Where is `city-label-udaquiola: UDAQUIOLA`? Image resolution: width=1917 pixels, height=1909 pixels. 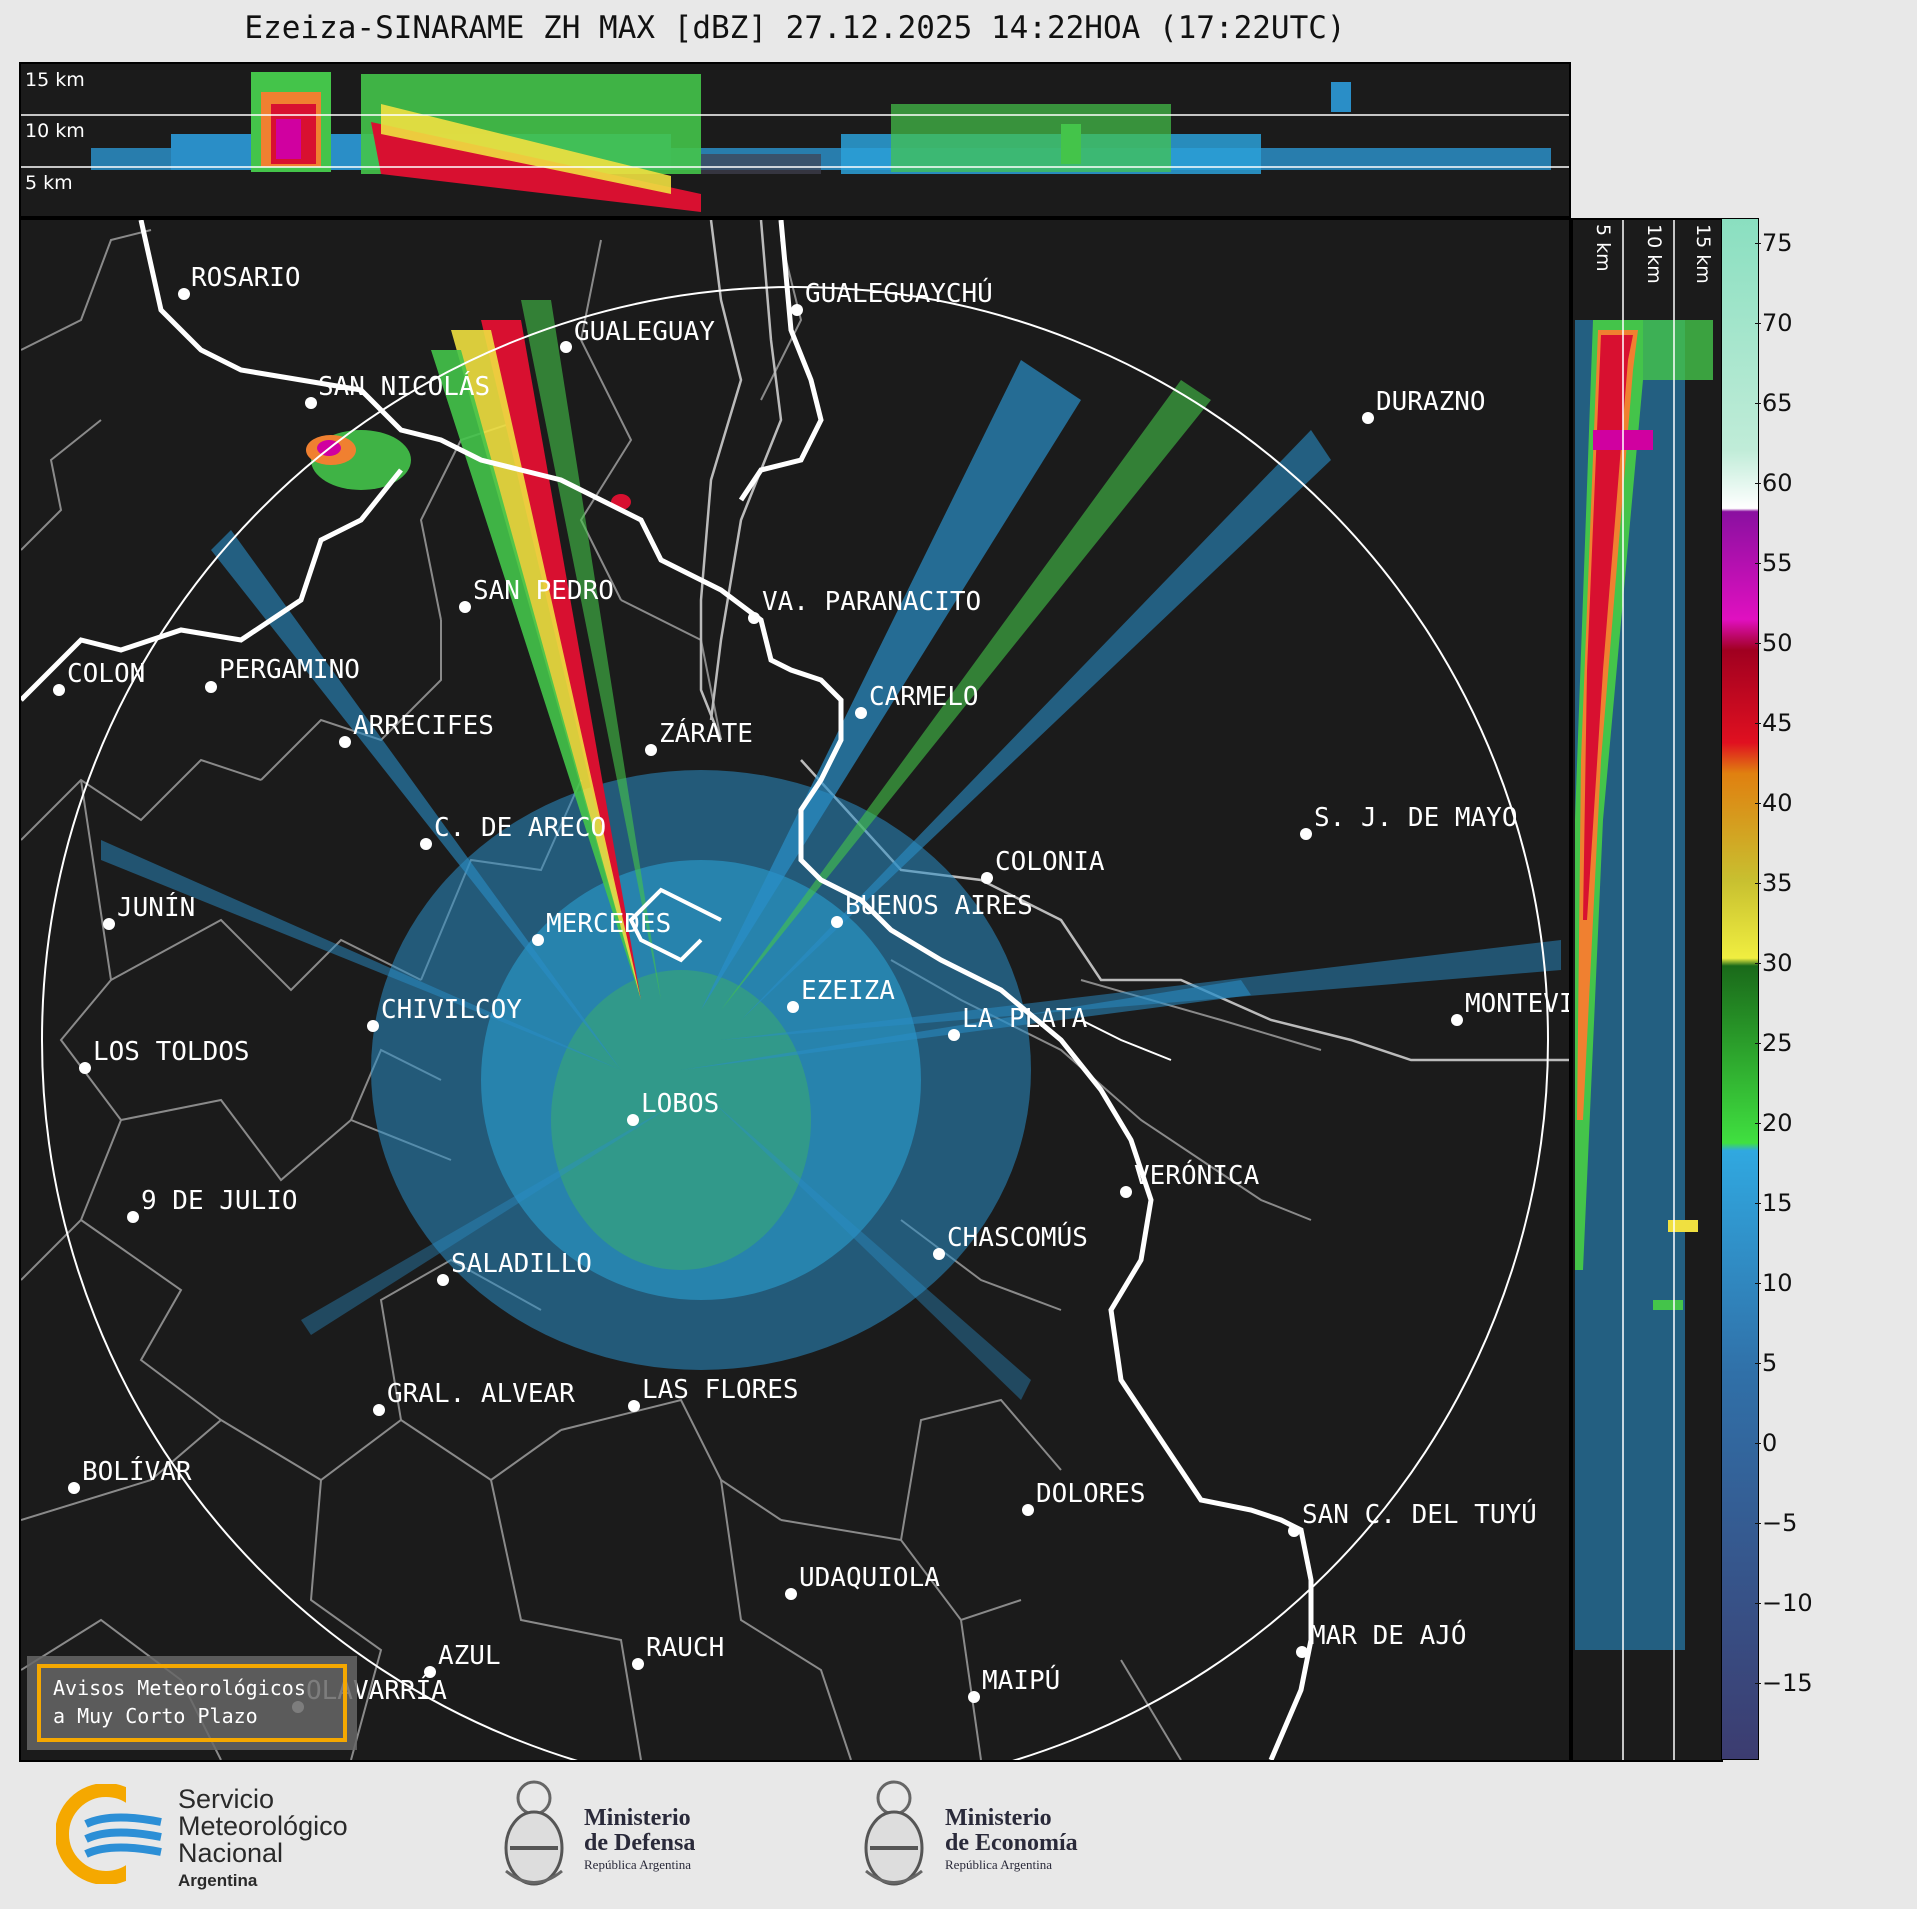 city-label-udaquiola: UDAQUIOLA is located at coordinates (869, 1578).